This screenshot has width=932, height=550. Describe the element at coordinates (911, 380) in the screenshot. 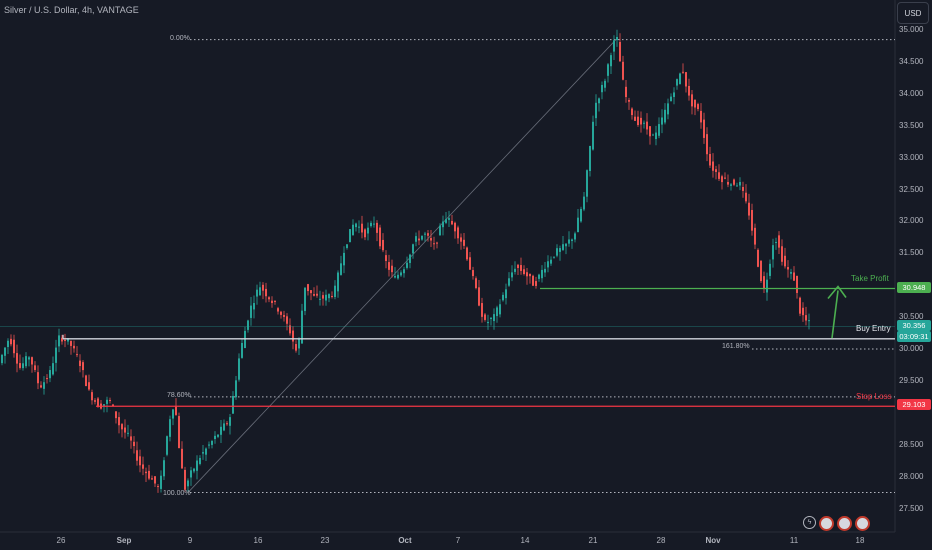

I see `price-tick-label: 29.500` at that location.